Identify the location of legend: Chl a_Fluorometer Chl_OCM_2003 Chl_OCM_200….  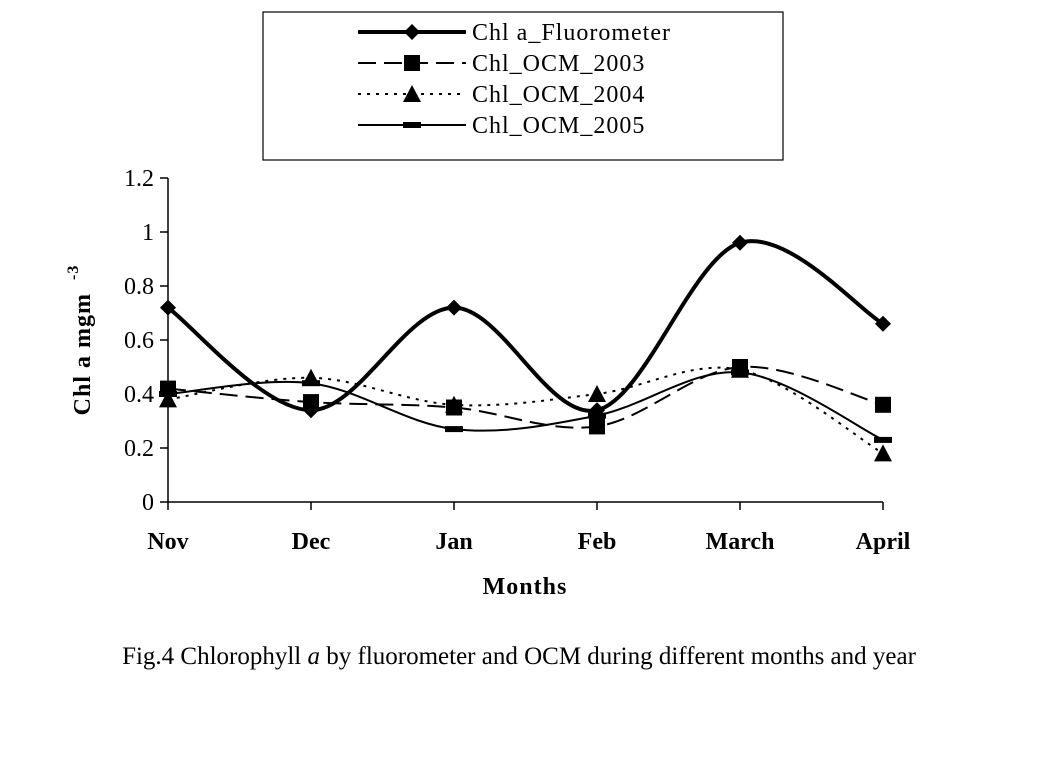
(523, 86).